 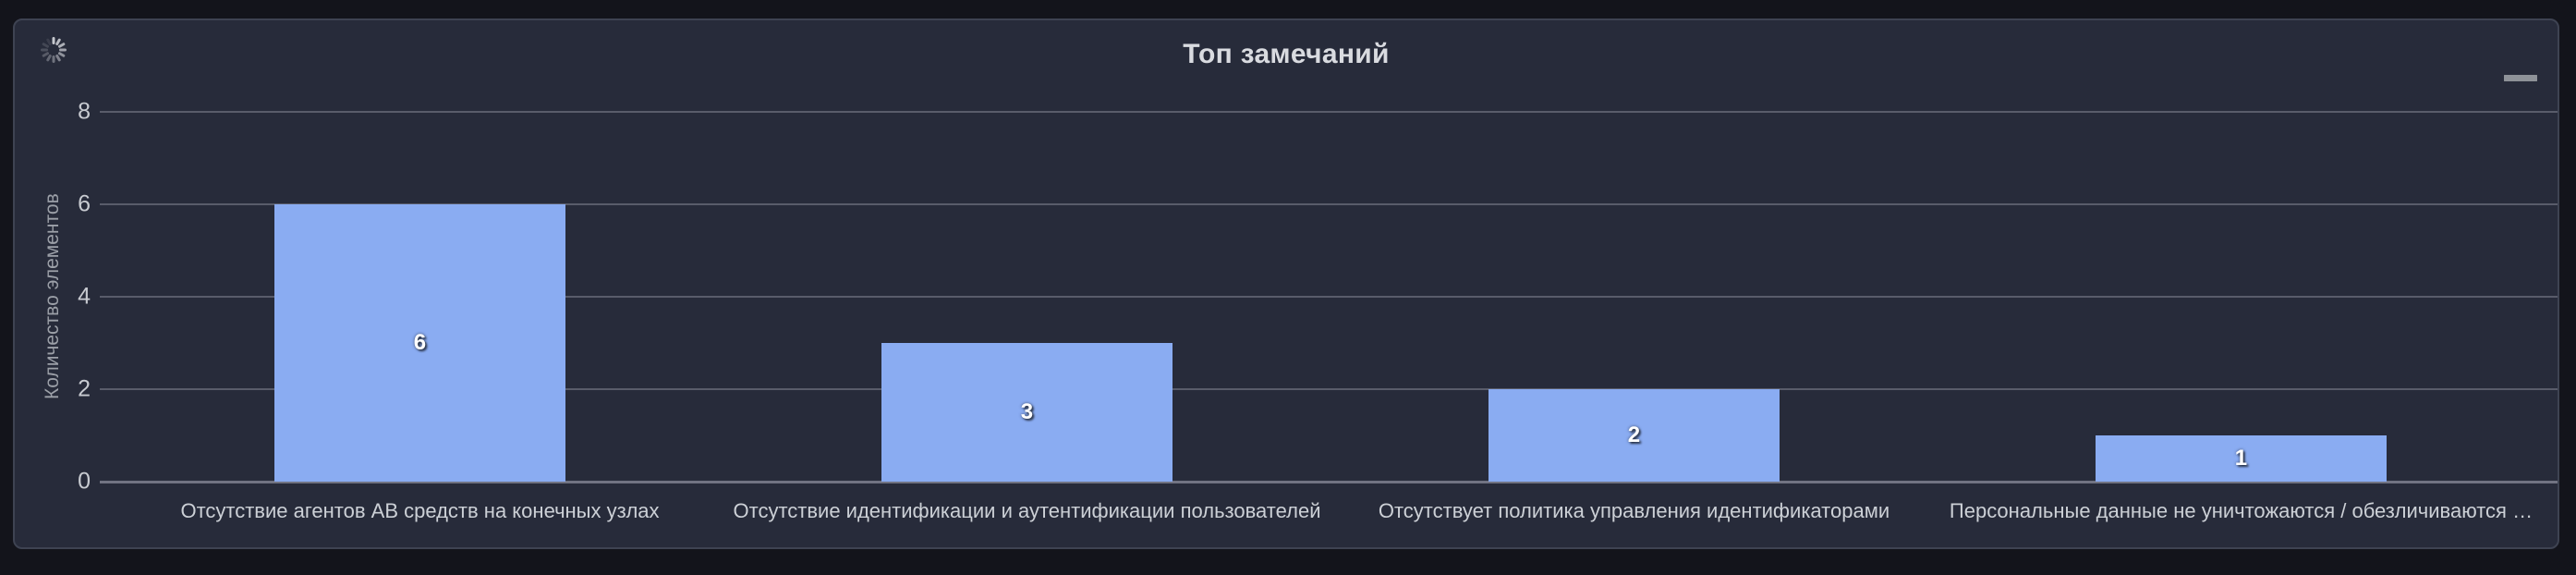 I want to click on bar-0: 6, so click(x=419, y=343).